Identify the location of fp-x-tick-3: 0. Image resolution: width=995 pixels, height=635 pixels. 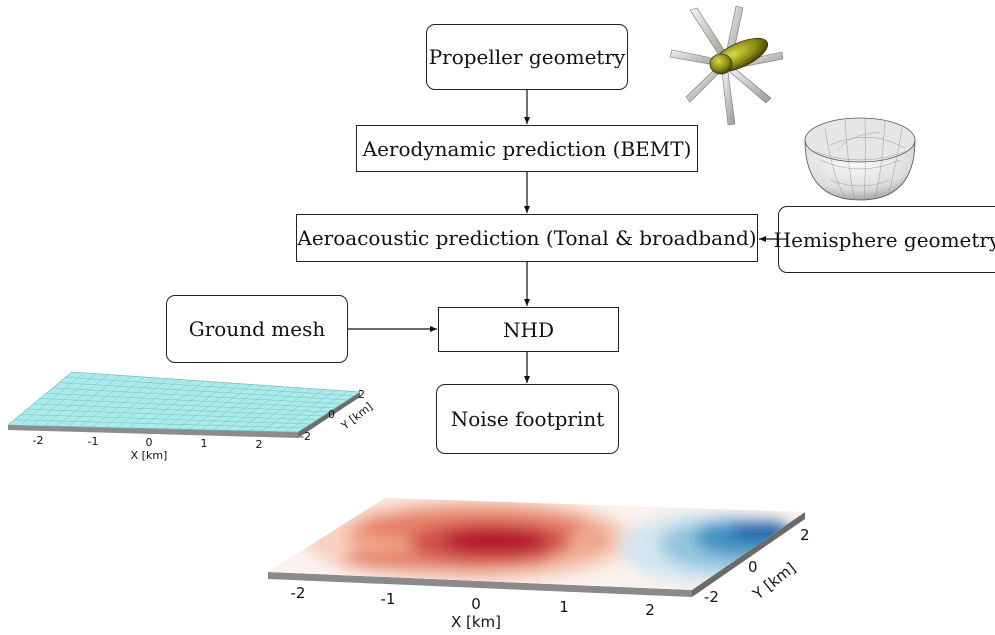
(476, 604).